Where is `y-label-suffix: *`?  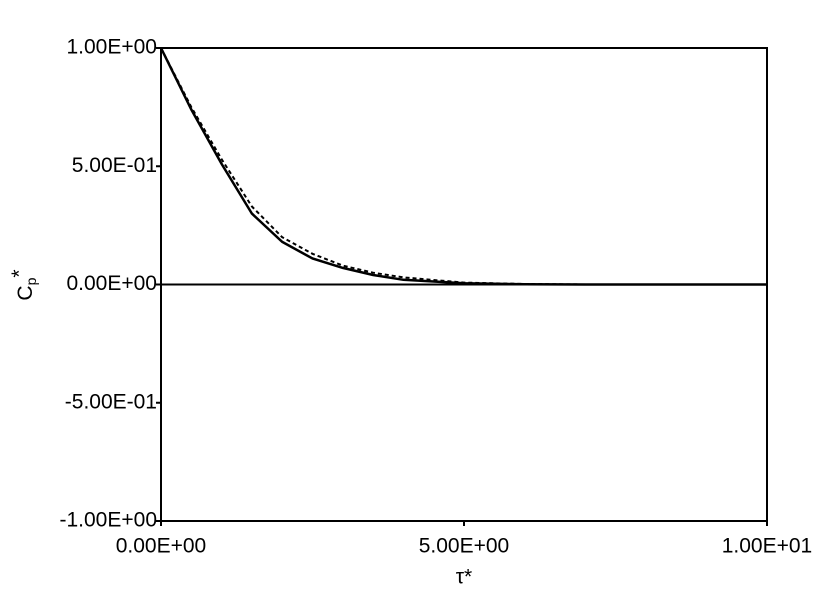 y-label-suffix: * is located at coordinates (19, 273).